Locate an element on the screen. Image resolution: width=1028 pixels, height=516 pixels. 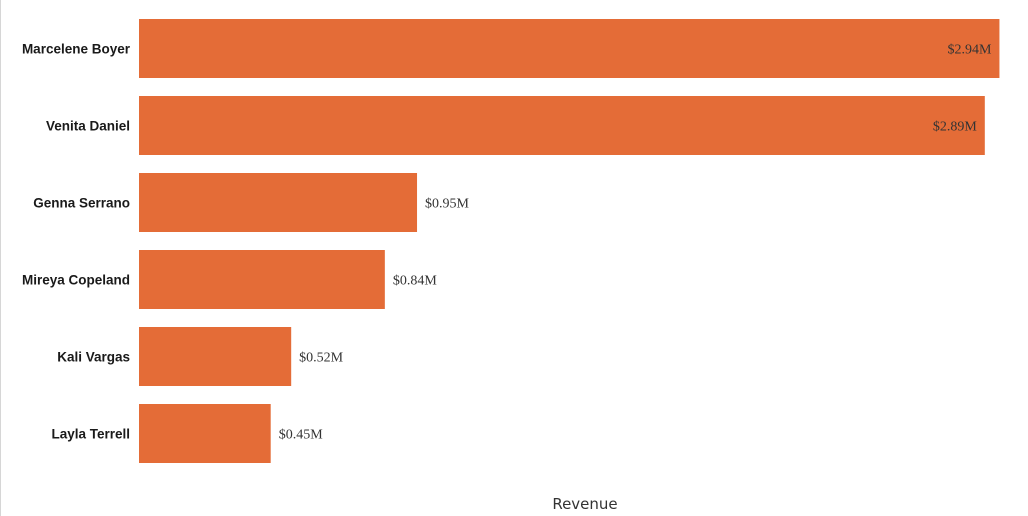
category-label-2: Genna Serrano is located at coordinates (81, 203).